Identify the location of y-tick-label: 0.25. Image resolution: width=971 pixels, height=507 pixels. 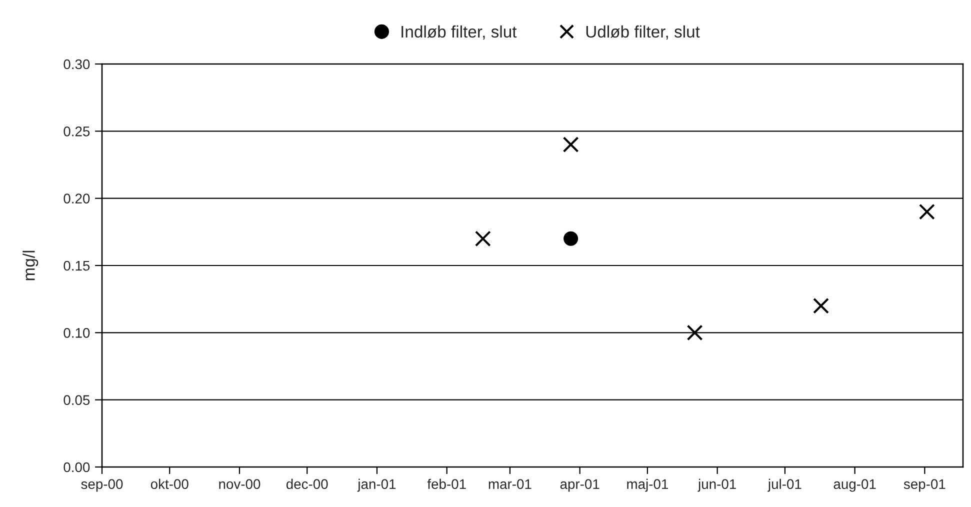
(77, 131).